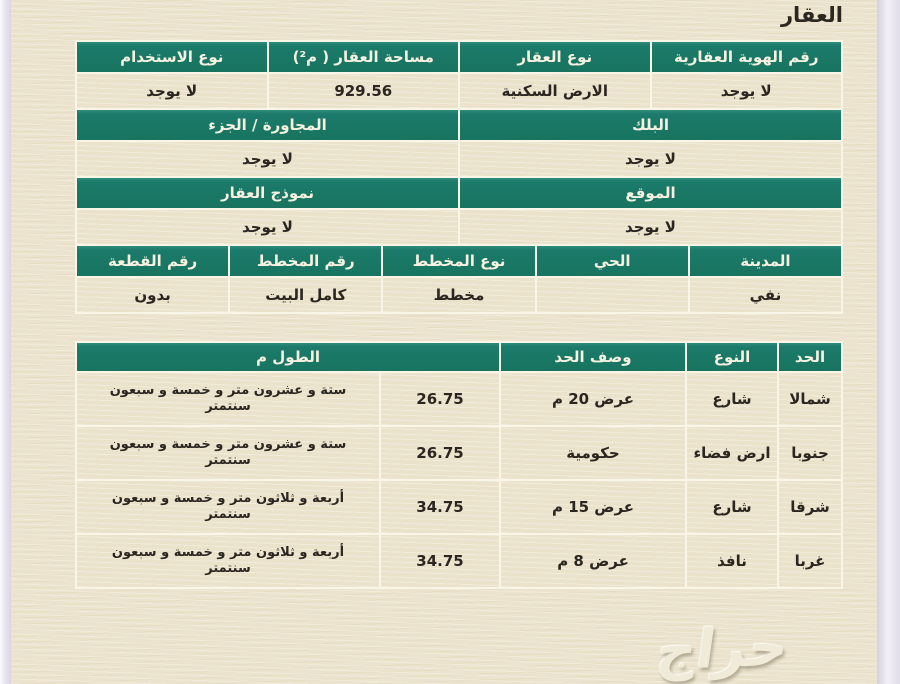  What do you see at coordinates (5, 342) in the screenshot?
I see `page-edge-left` at bounding box center [5, 342].